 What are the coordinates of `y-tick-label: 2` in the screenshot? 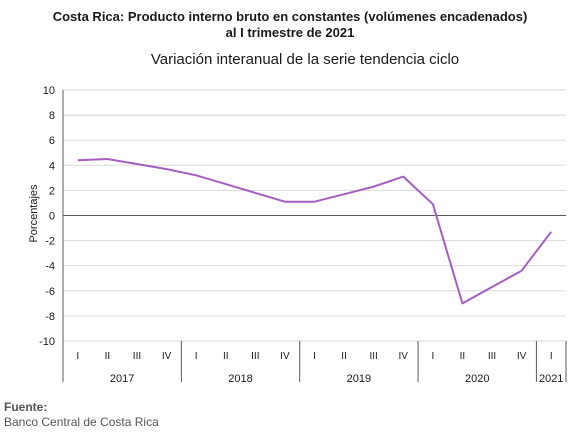 It's located at (52, 191).